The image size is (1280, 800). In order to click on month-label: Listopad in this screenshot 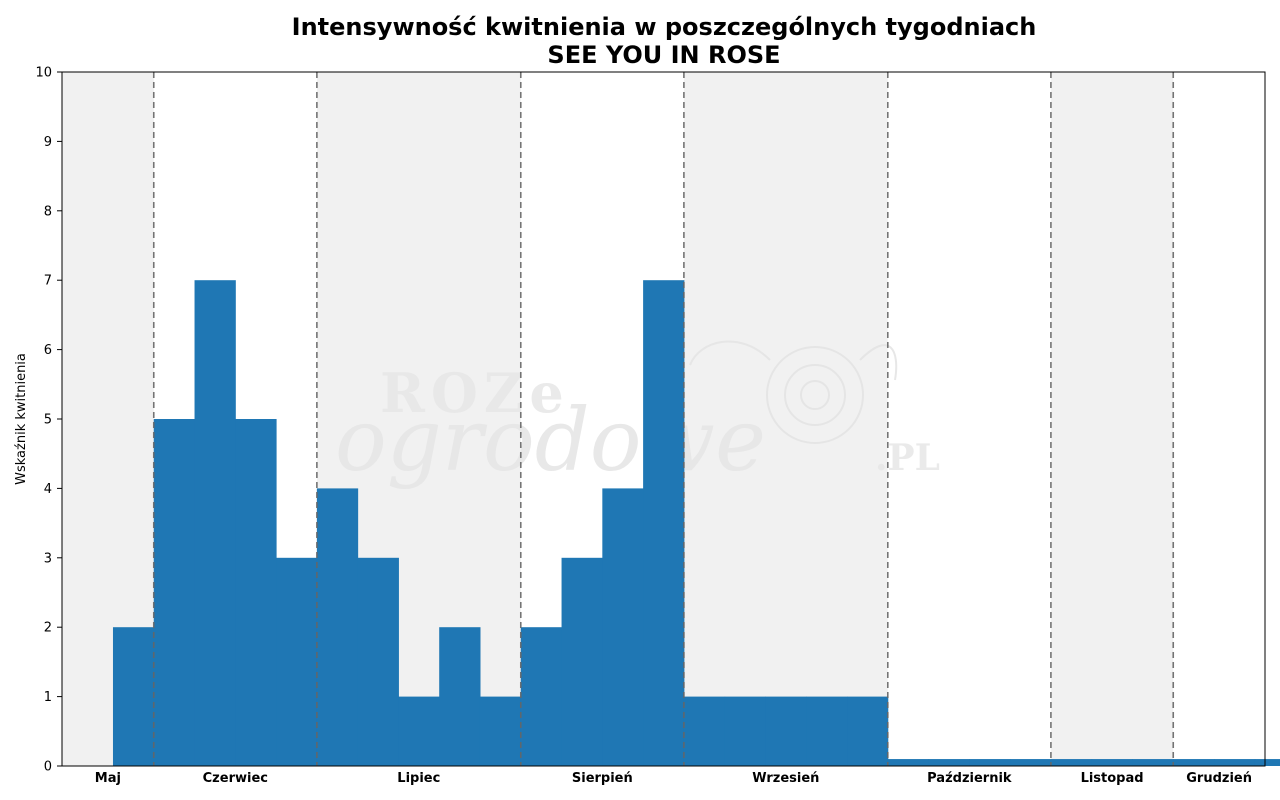, I will do `click(1112, 778)`.